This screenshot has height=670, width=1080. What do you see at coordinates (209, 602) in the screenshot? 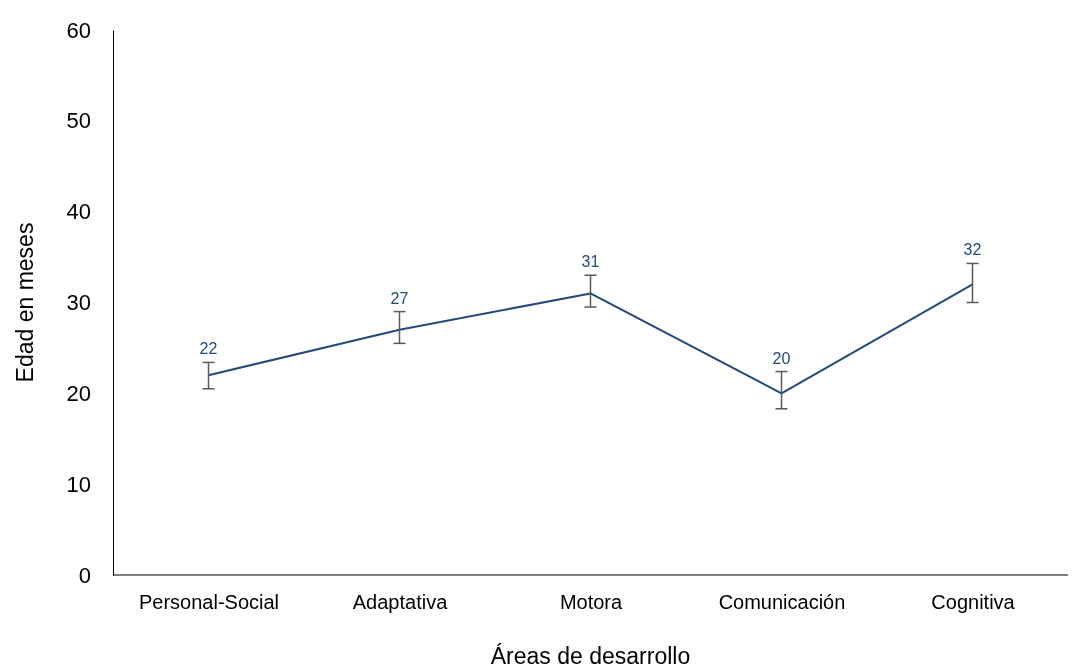
I see `x-tick-label: Personal-Social` at bounding box center [209, 602].